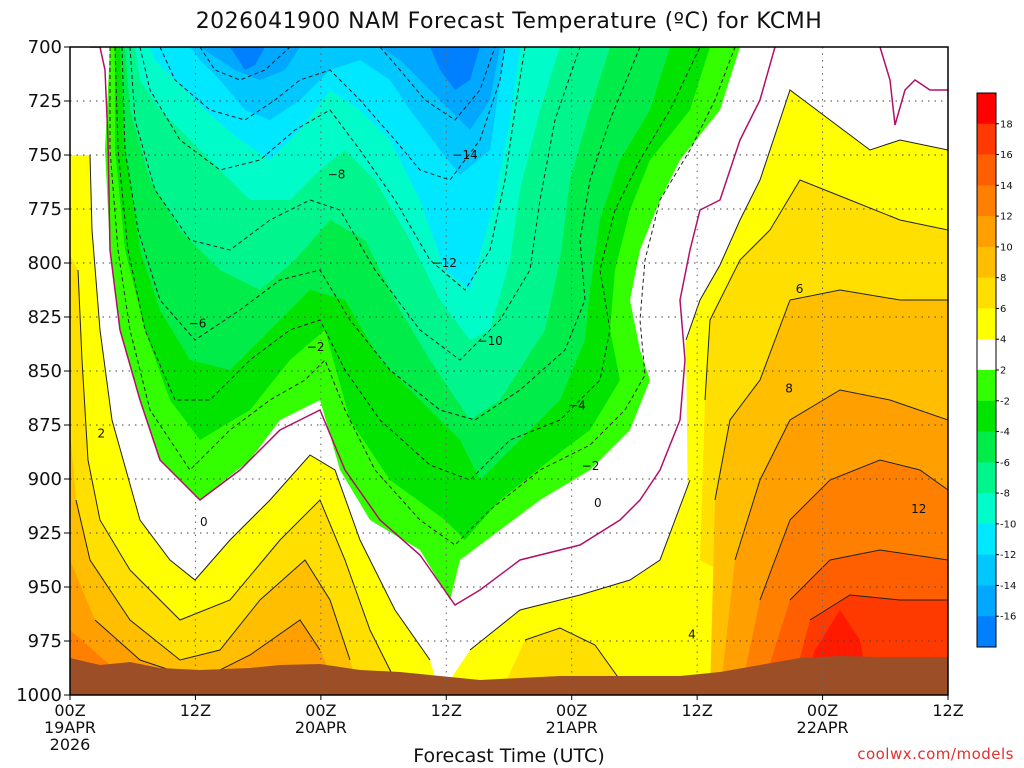  I want to click on contour-minus10, so click(332, 169).